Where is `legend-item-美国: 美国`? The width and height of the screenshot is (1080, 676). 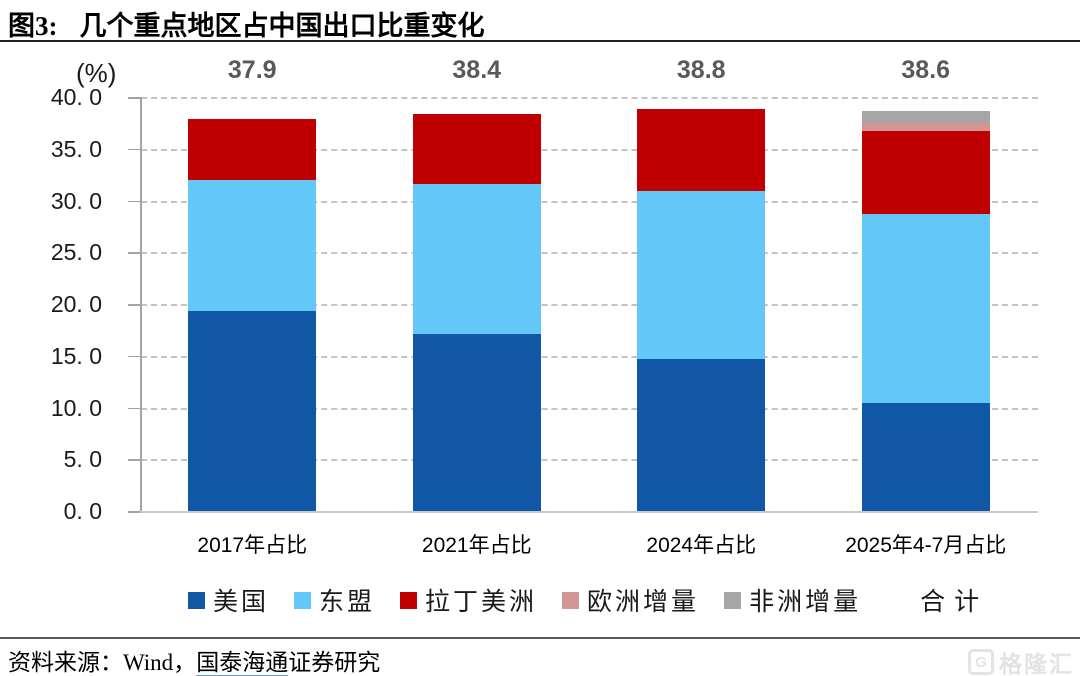
legend-item-美国: 美国 is located at coordinates (228, 600).